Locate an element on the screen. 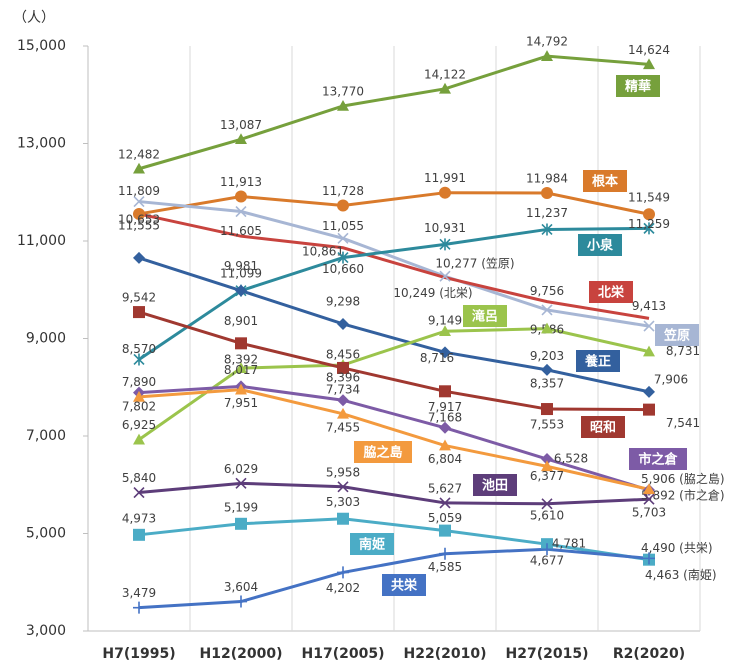  data-label: 6,804 is located at coordinates (445, 459).